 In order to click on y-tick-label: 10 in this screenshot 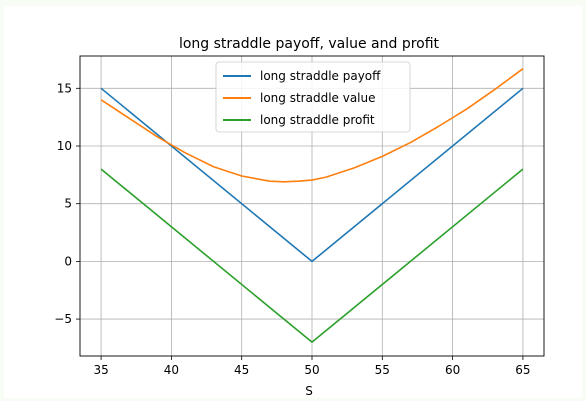, I will do `click(64, 146)`.